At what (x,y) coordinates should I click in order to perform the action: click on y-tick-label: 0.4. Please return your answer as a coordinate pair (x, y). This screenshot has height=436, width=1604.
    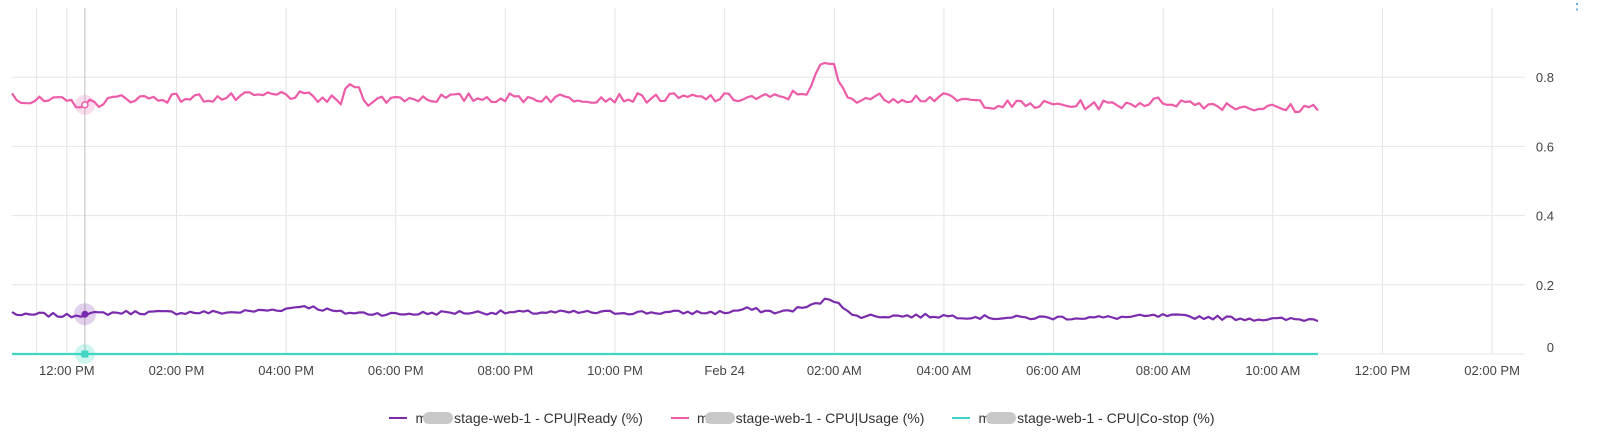
    Looking at the image, I should click on (1545, 216).